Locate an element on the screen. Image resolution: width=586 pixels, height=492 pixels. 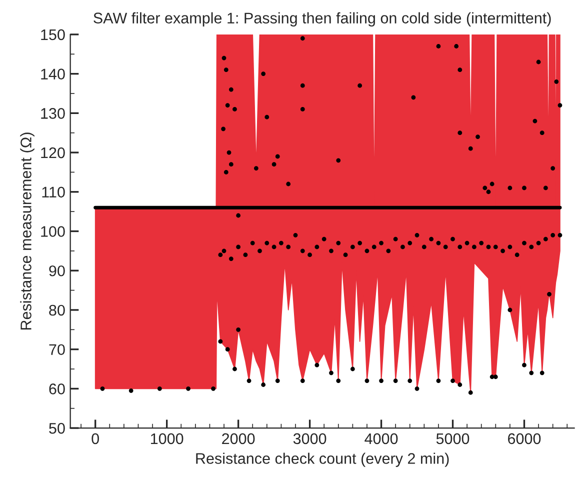
y-tick-label: 90 is located at coordinates (57, 270).